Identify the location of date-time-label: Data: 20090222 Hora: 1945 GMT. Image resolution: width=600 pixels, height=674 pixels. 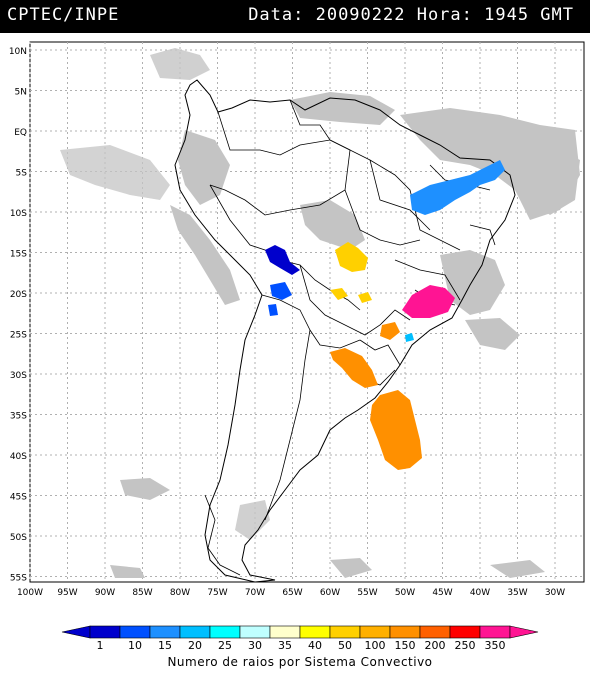
(411, 15).